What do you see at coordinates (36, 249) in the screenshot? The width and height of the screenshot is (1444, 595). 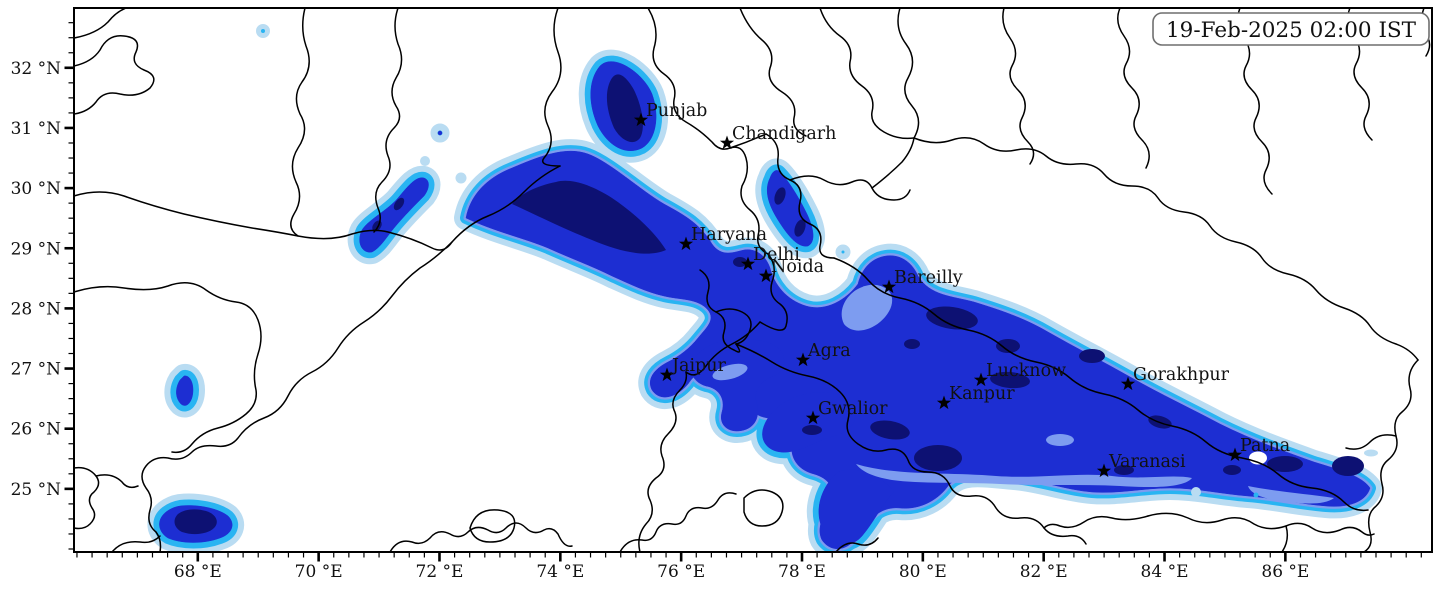 I see `lat-tick-label: 29 °N` at bounding box center [36, 249].